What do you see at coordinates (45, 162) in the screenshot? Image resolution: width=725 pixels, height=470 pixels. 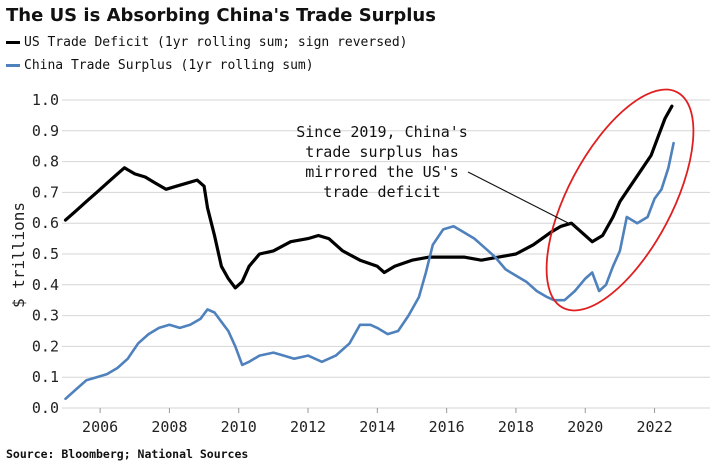 I see `y-tick-label: 0.8` at bounding box center [45, 162].